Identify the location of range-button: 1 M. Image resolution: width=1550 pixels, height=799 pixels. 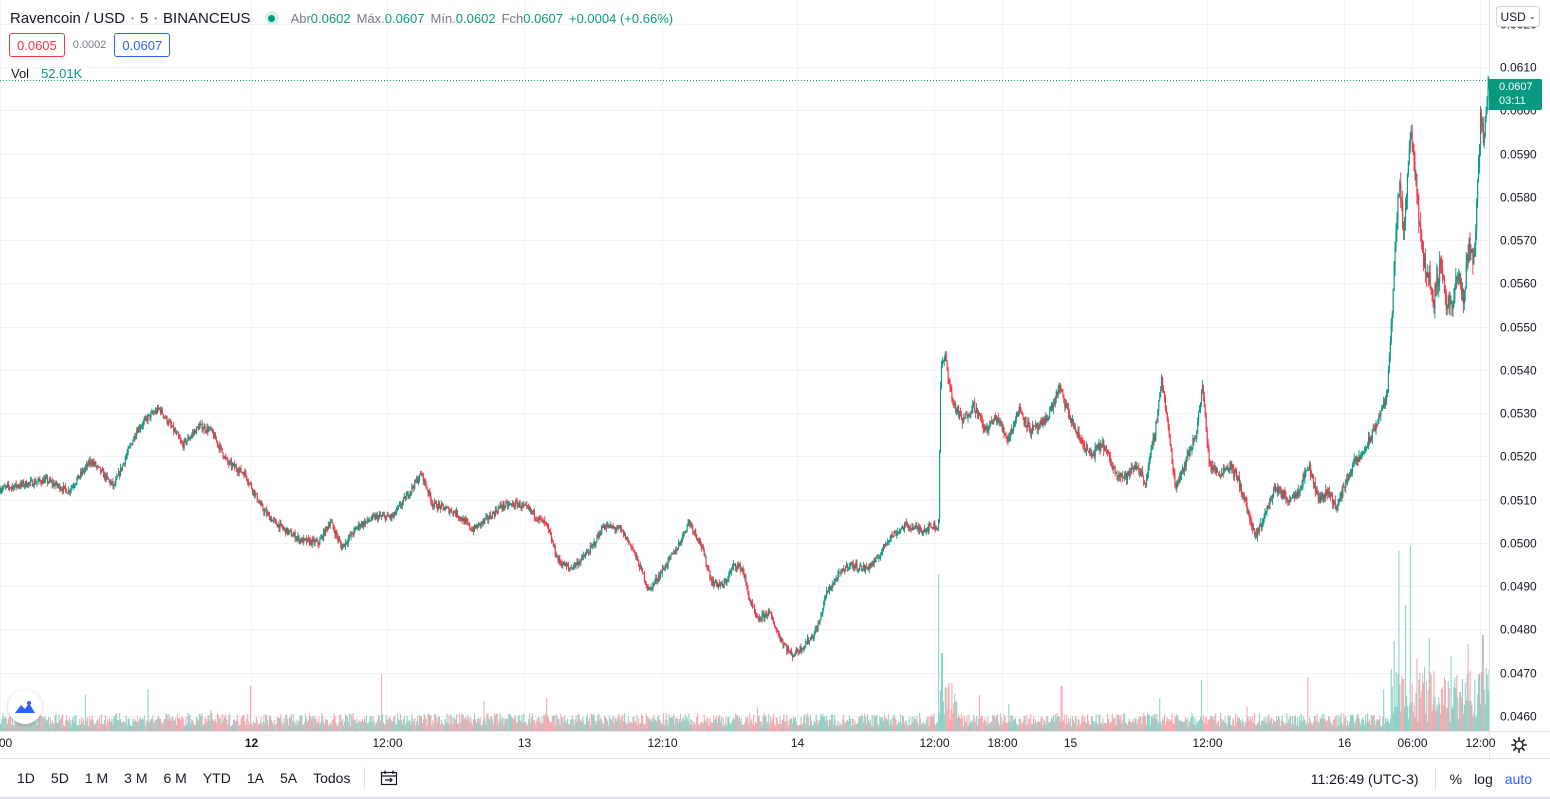
(96, 778).